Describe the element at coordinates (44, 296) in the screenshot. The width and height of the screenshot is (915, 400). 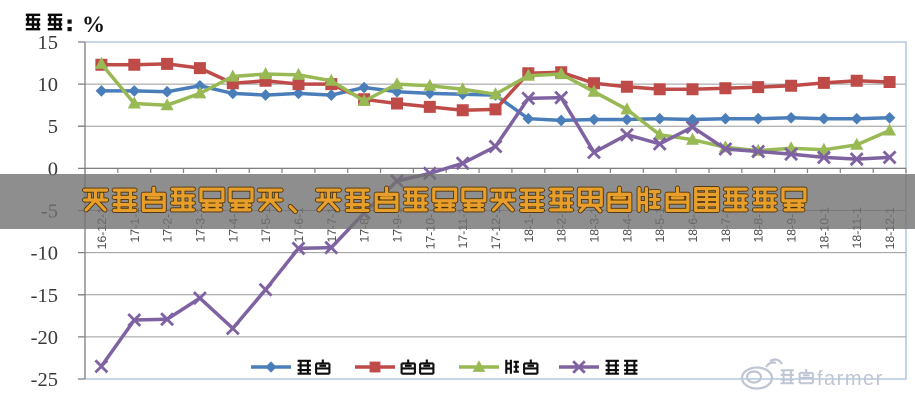
I see `svg-text: -15` at that location.